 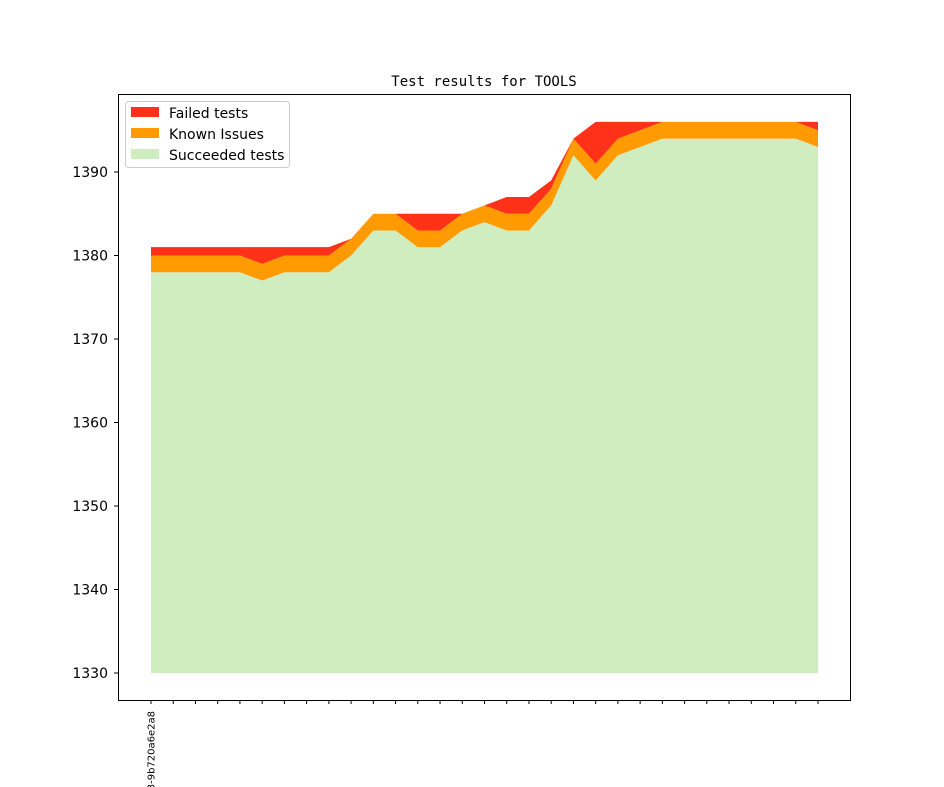 What do you see at coordinates (90, 674) in the screenshot?
I see `y-tick-label: 1330` at bounding box center [90, 674].